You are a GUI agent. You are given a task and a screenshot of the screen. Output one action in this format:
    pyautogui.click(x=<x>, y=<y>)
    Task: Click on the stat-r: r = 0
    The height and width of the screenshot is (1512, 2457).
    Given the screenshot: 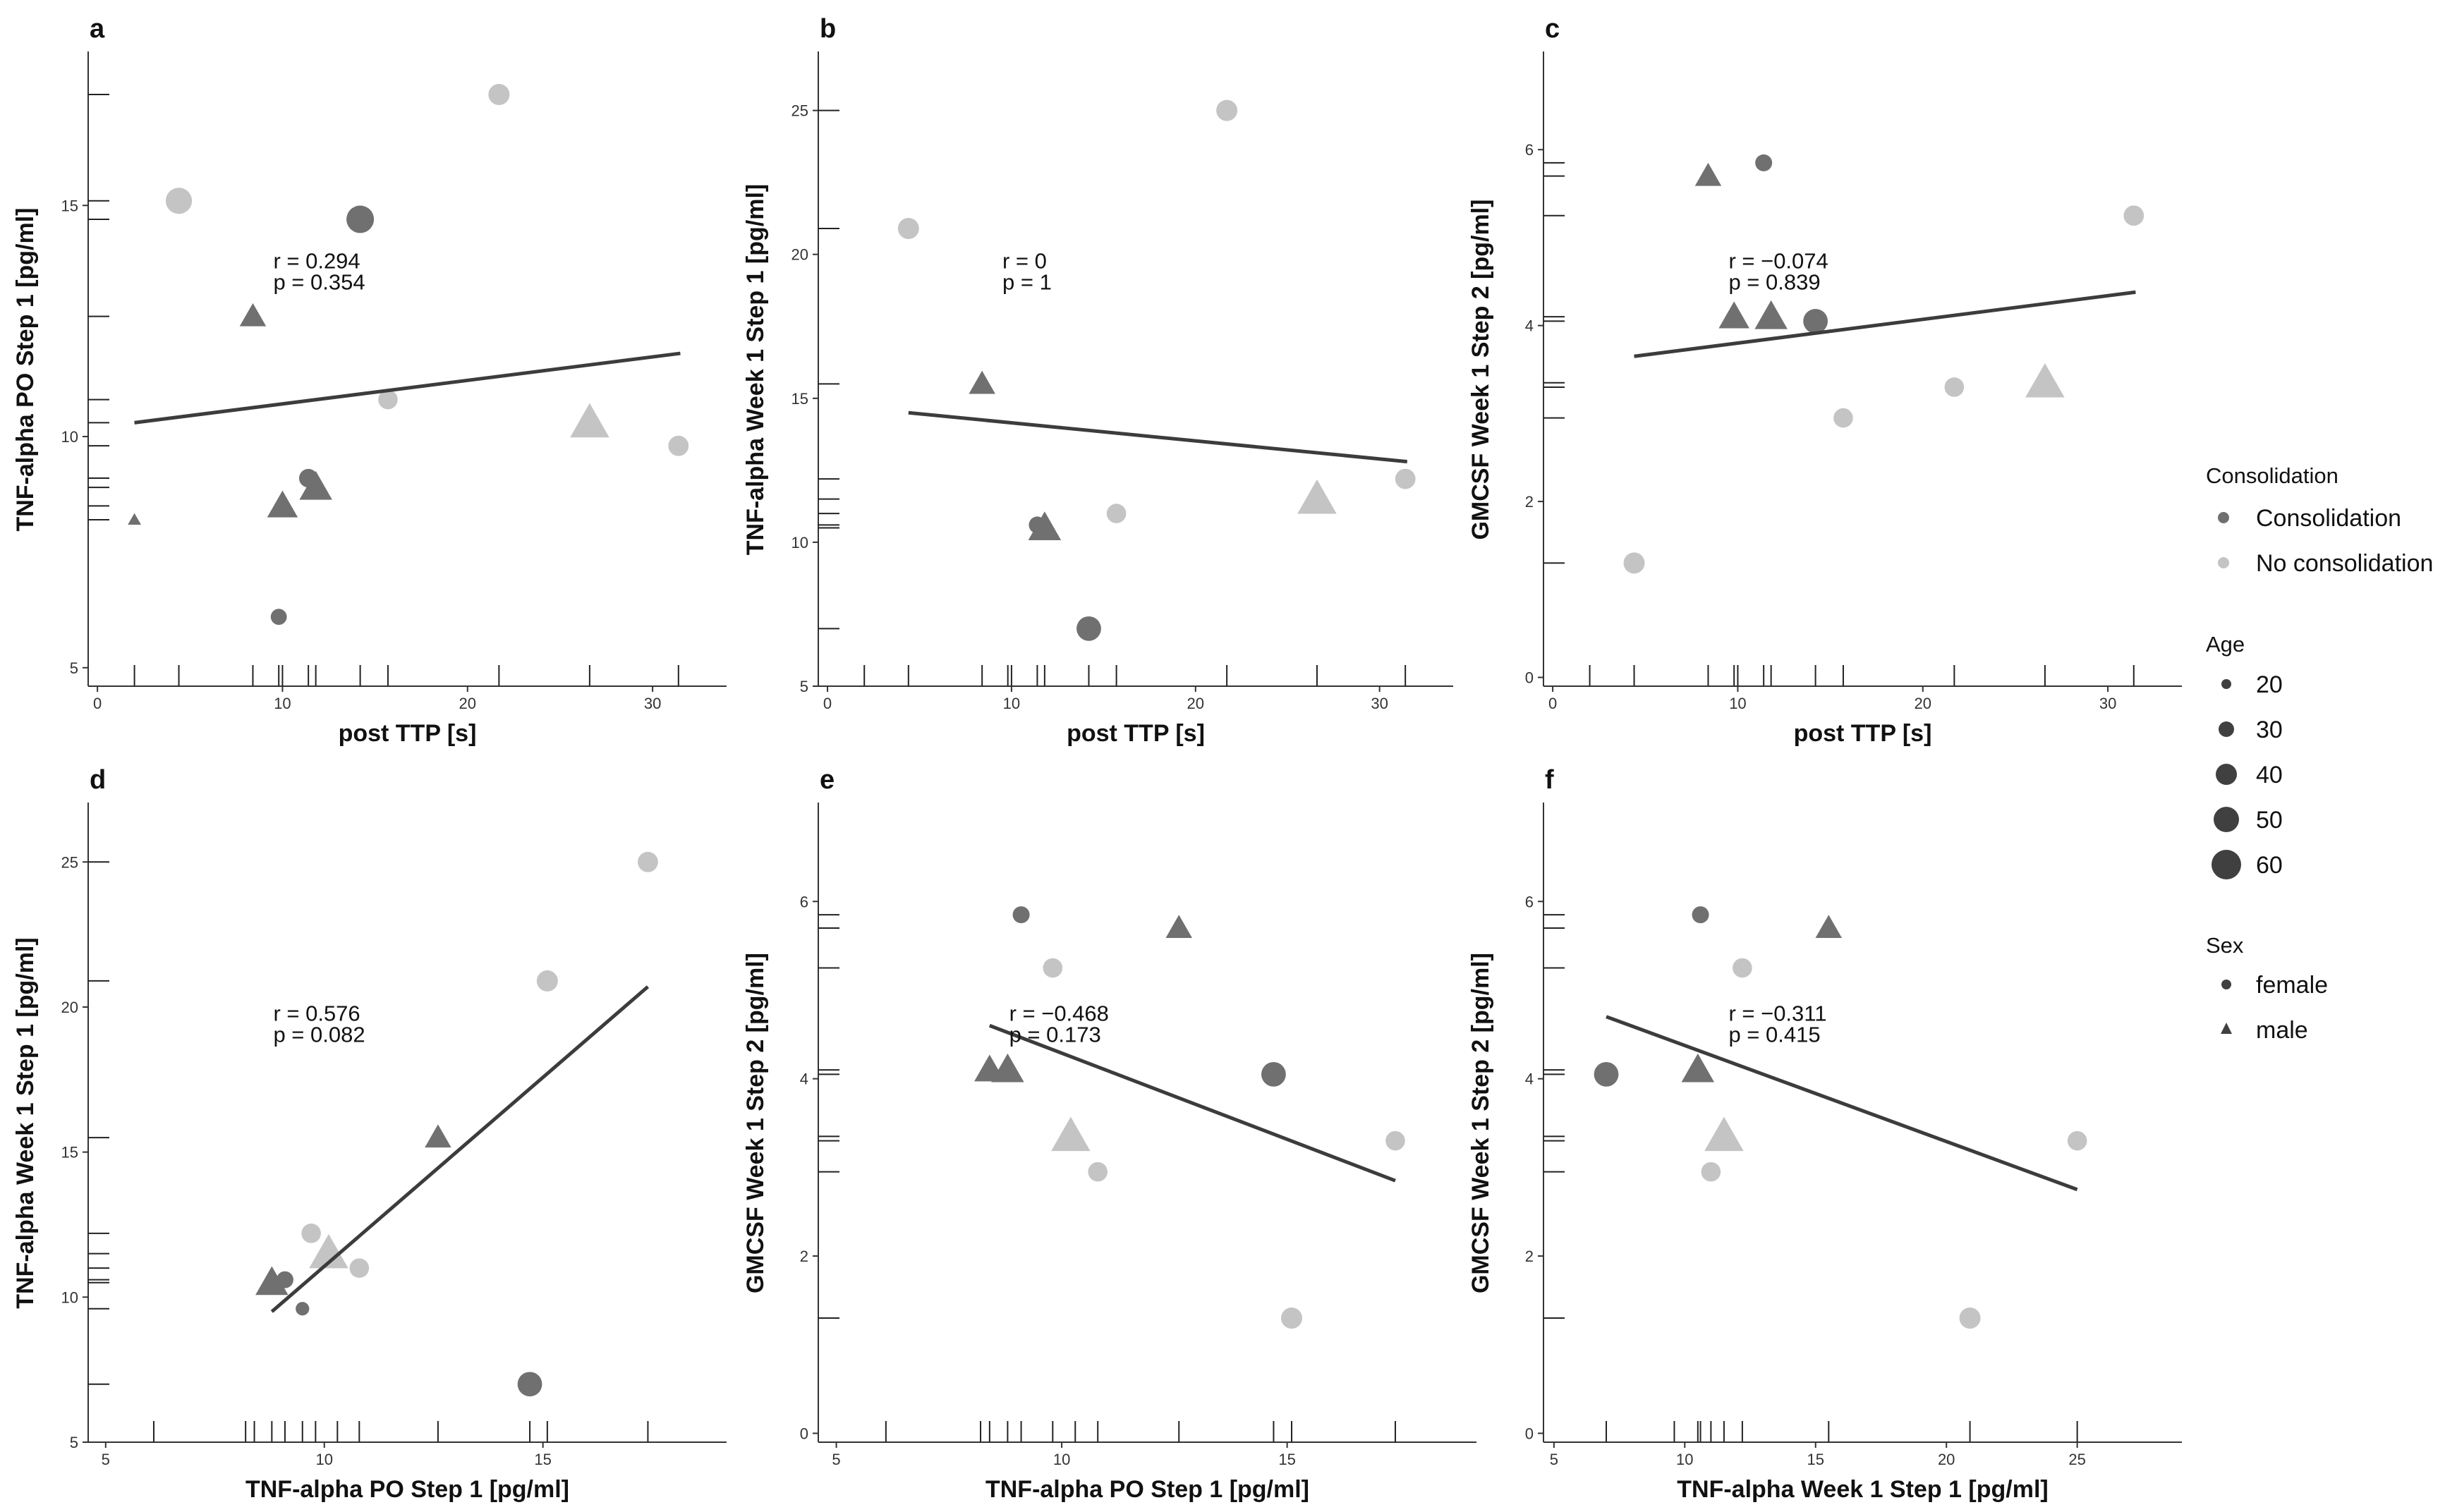 What is the action you would take?
    pyautogui.click(x=1024, y=260)
    